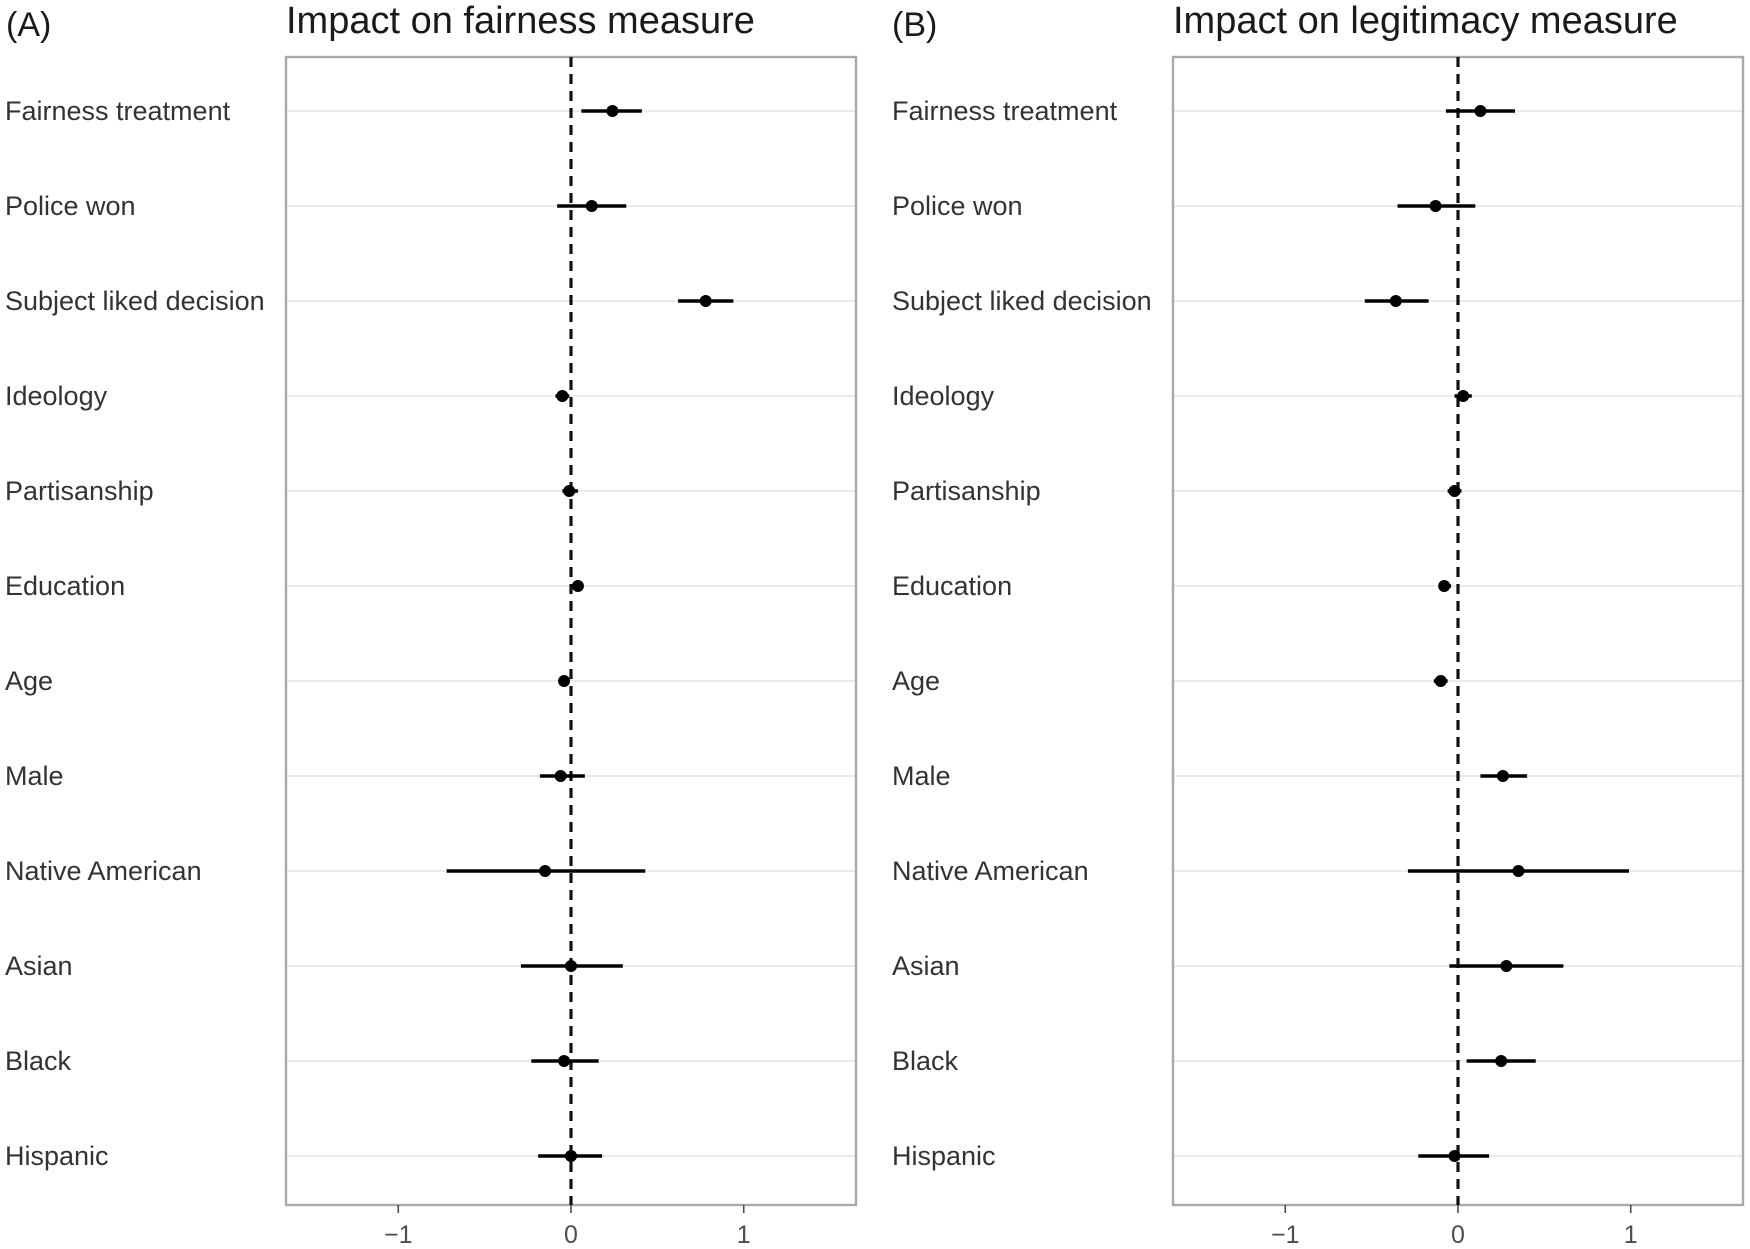 The width and height of the screenshot is (1750, 1249). Describe the element at coordinates (28, 25) in the screenshot. I see `panel-tag: (A)` at that location.